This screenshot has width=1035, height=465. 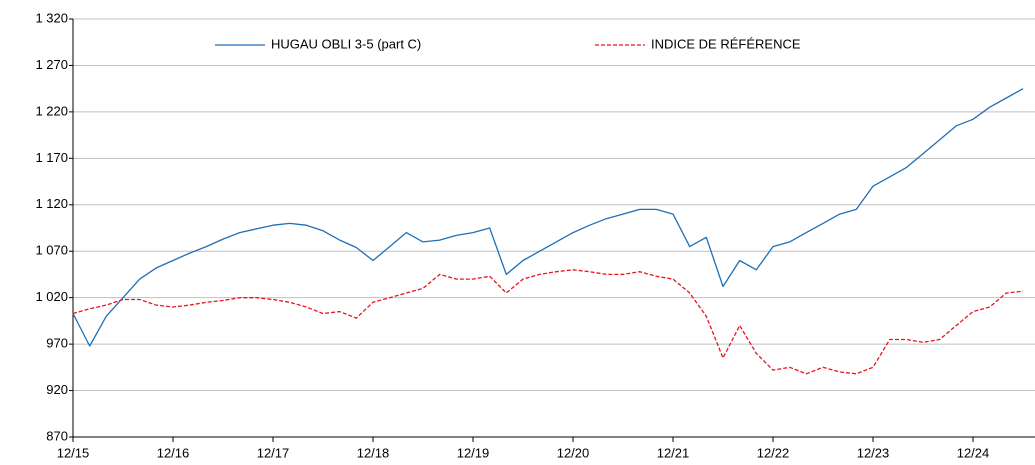 I want to click on y-tick-label: 1 120, so click(x=51, y=203).